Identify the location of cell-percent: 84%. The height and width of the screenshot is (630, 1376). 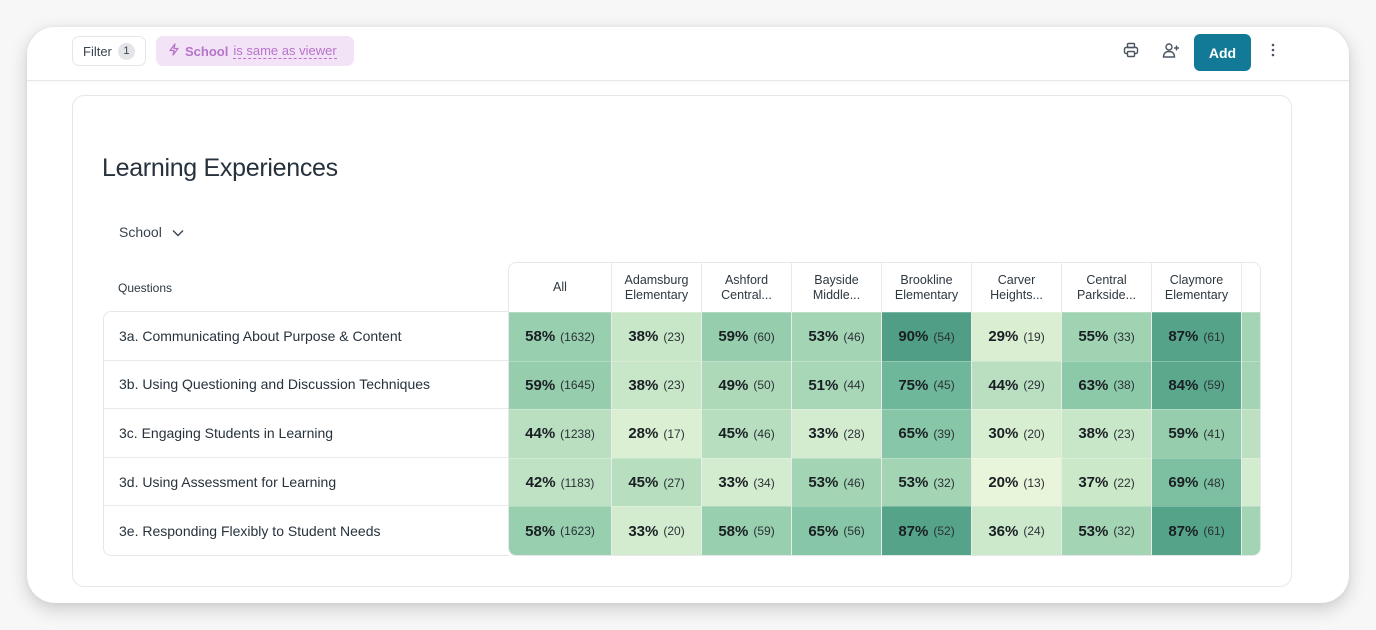
(1183, 385).